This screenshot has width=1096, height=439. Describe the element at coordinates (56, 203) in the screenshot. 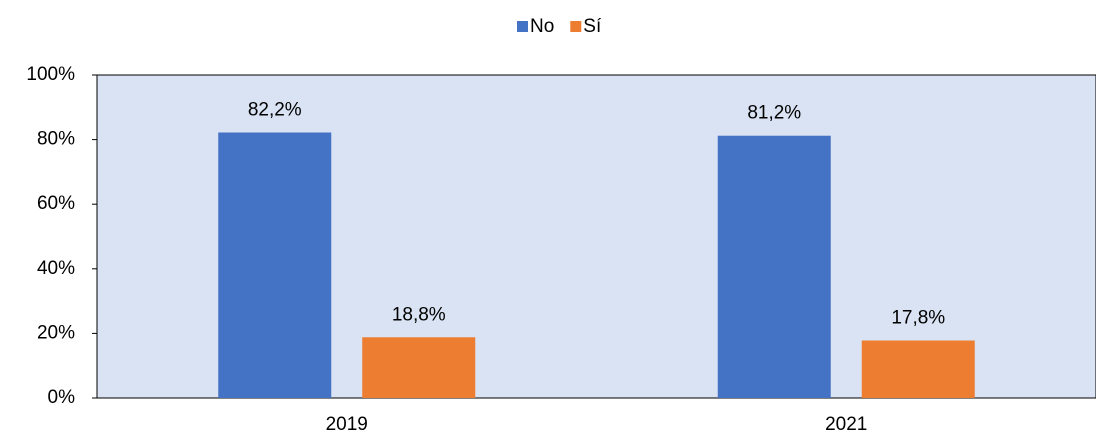

I see `y-tick-label: 60%` at that location.